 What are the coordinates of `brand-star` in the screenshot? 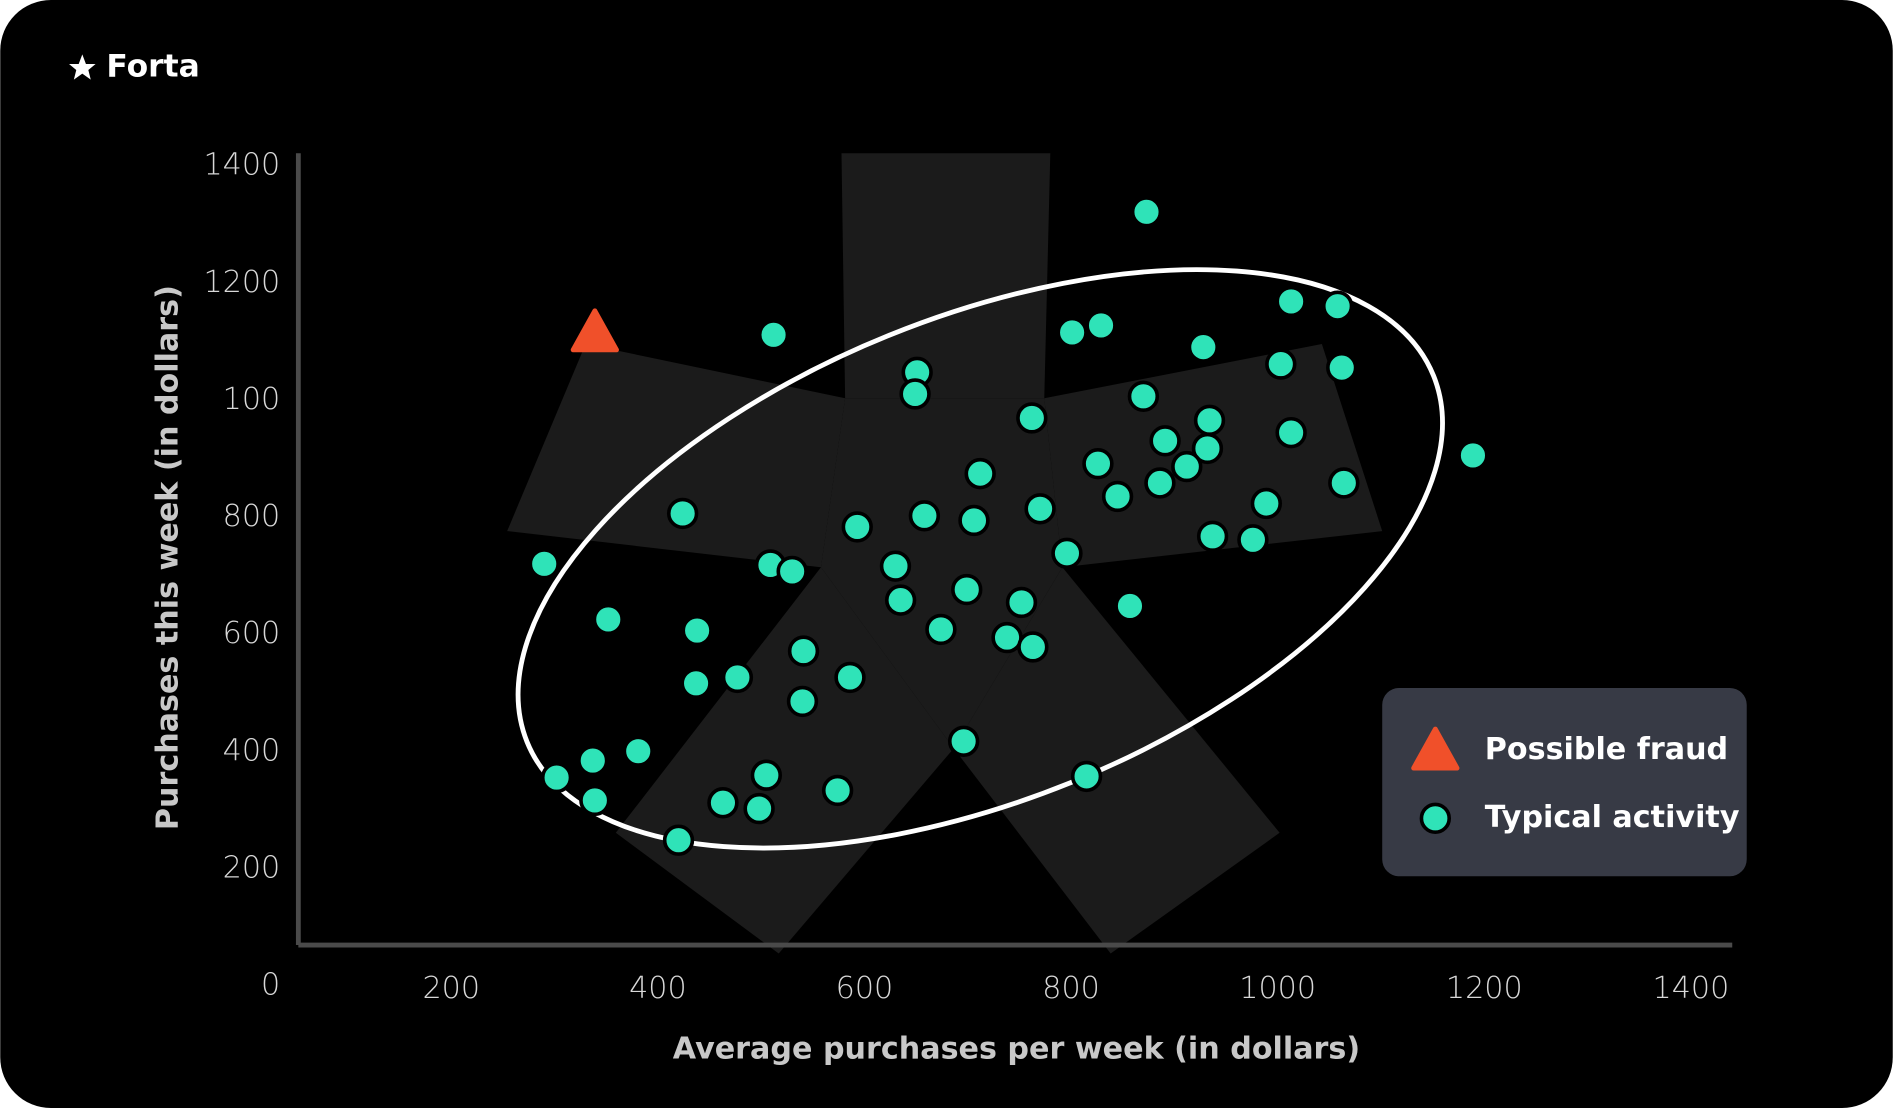 It's located at (82, 67).